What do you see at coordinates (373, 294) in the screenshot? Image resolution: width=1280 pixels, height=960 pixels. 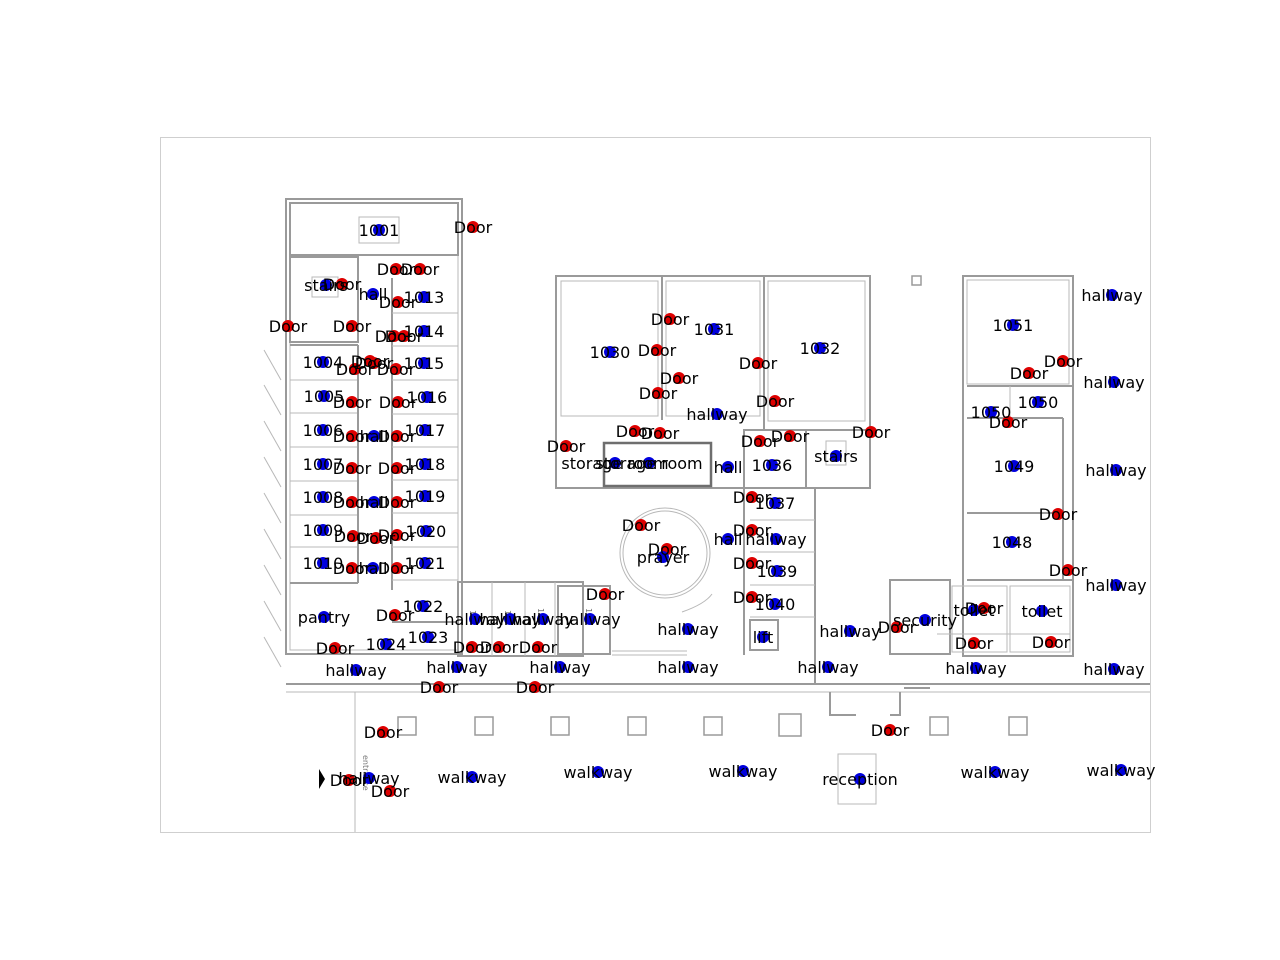 I see `map-label-hall-6: hall` at bounding box center [373, 294].